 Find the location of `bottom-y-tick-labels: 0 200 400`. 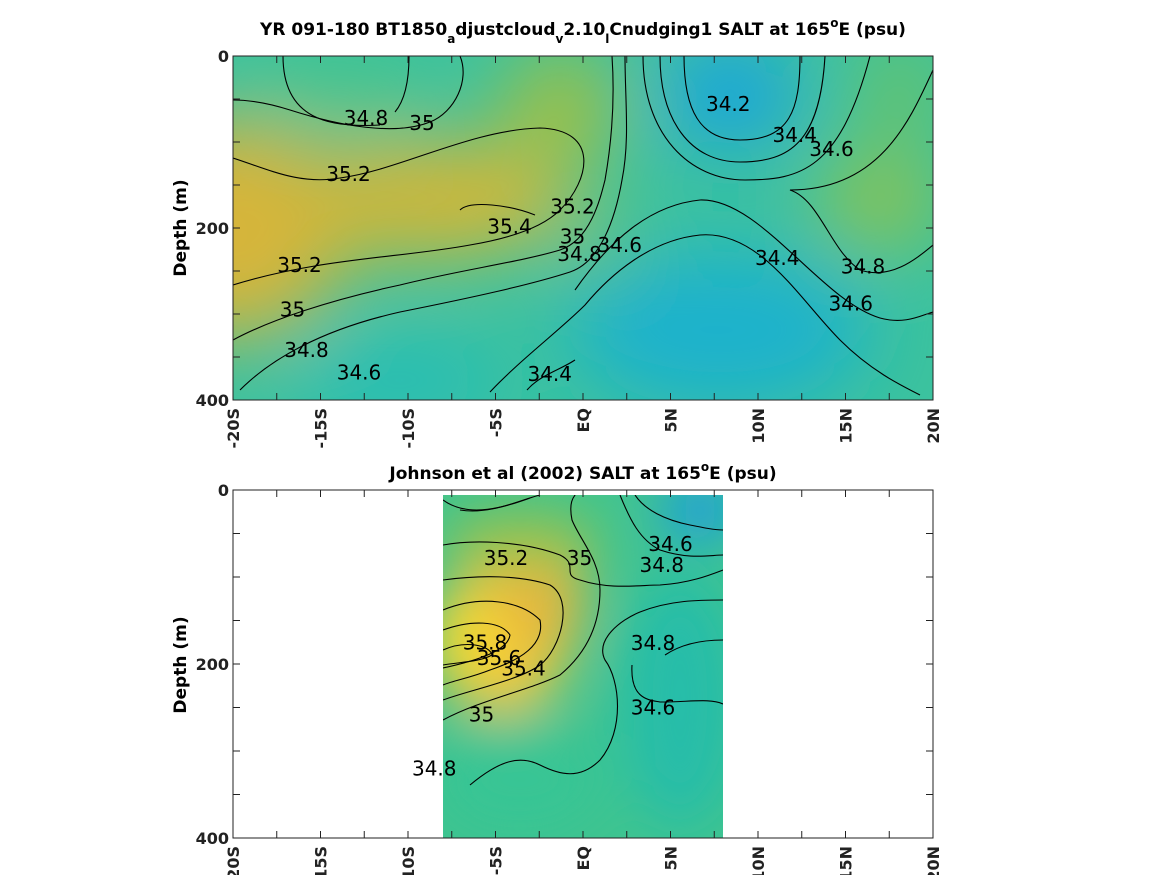

bottom-y-tick-labels: 0 200 400 is located at coordinates (212, 664).